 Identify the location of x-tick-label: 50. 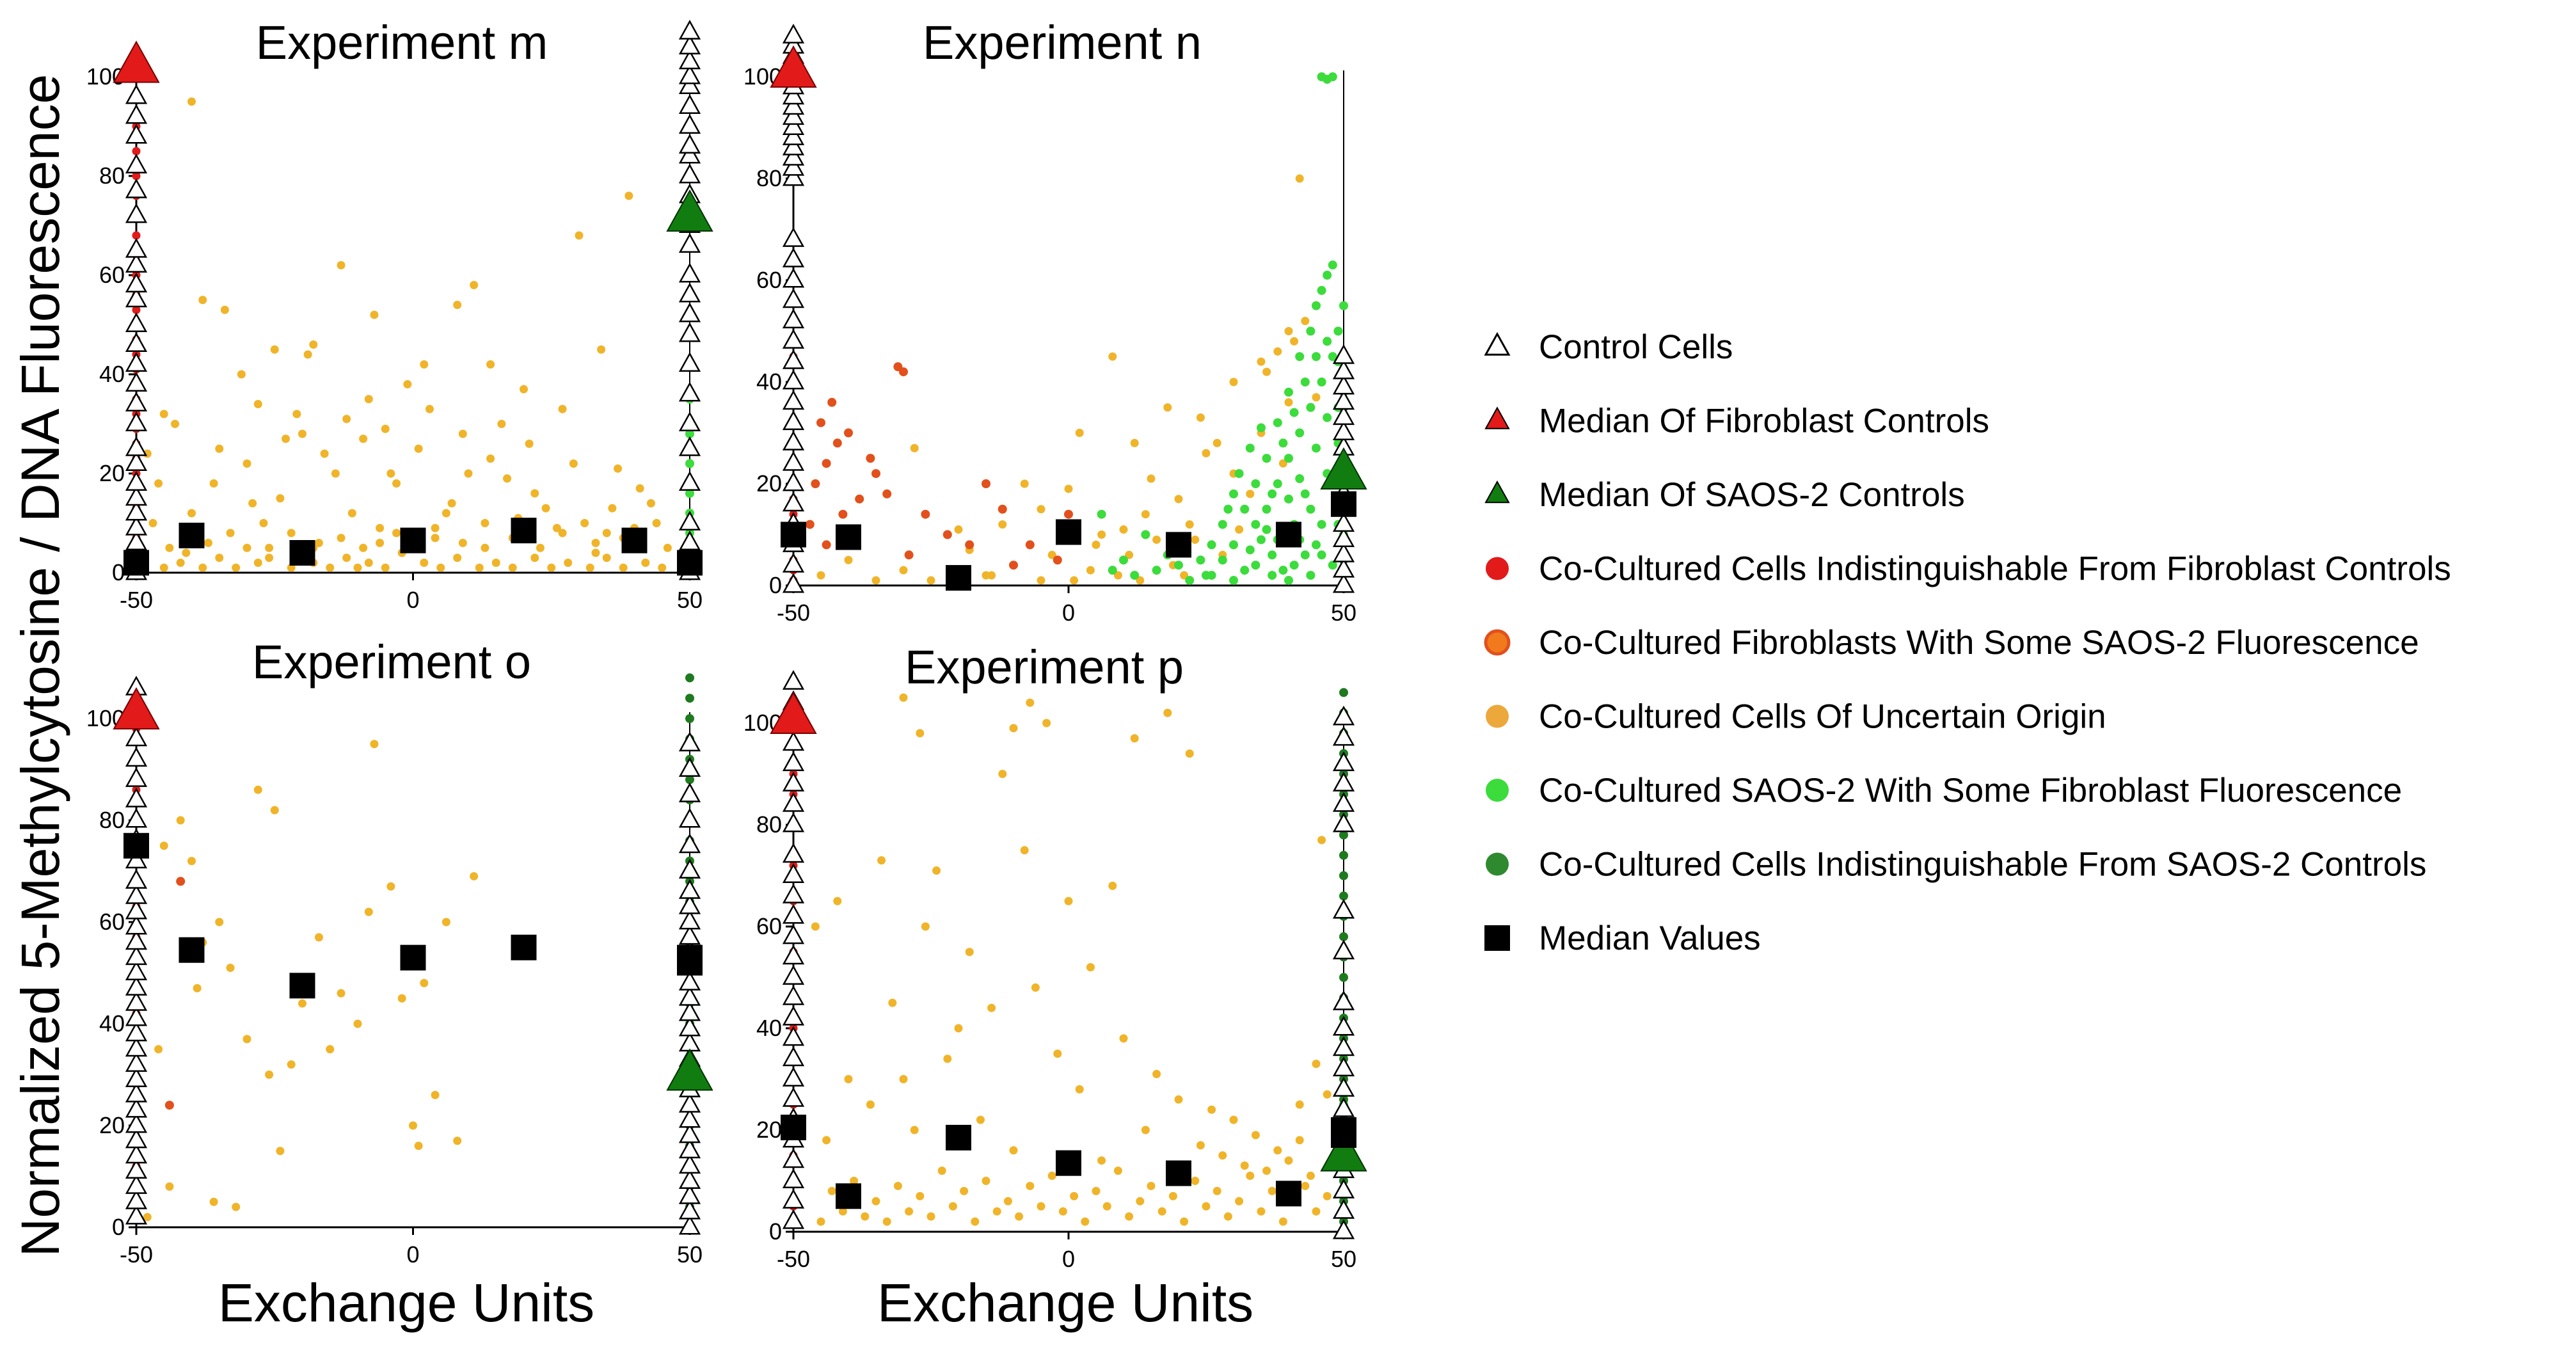
(690, 1254).